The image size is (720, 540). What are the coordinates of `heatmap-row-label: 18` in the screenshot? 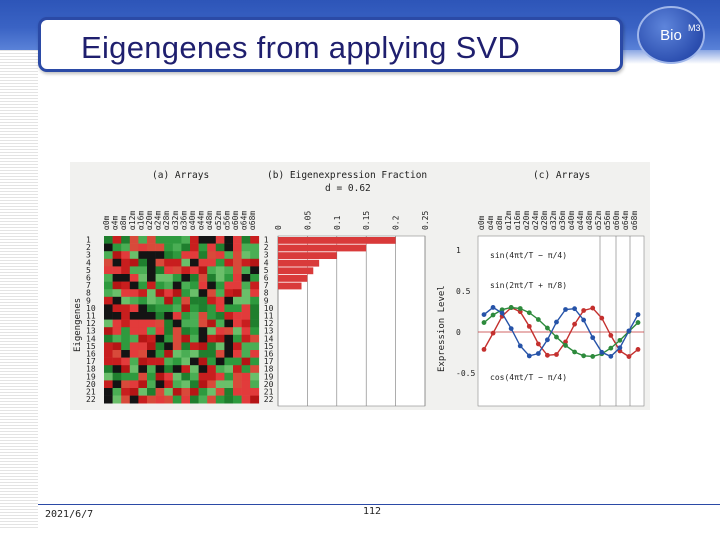 It's located at (269, 369).